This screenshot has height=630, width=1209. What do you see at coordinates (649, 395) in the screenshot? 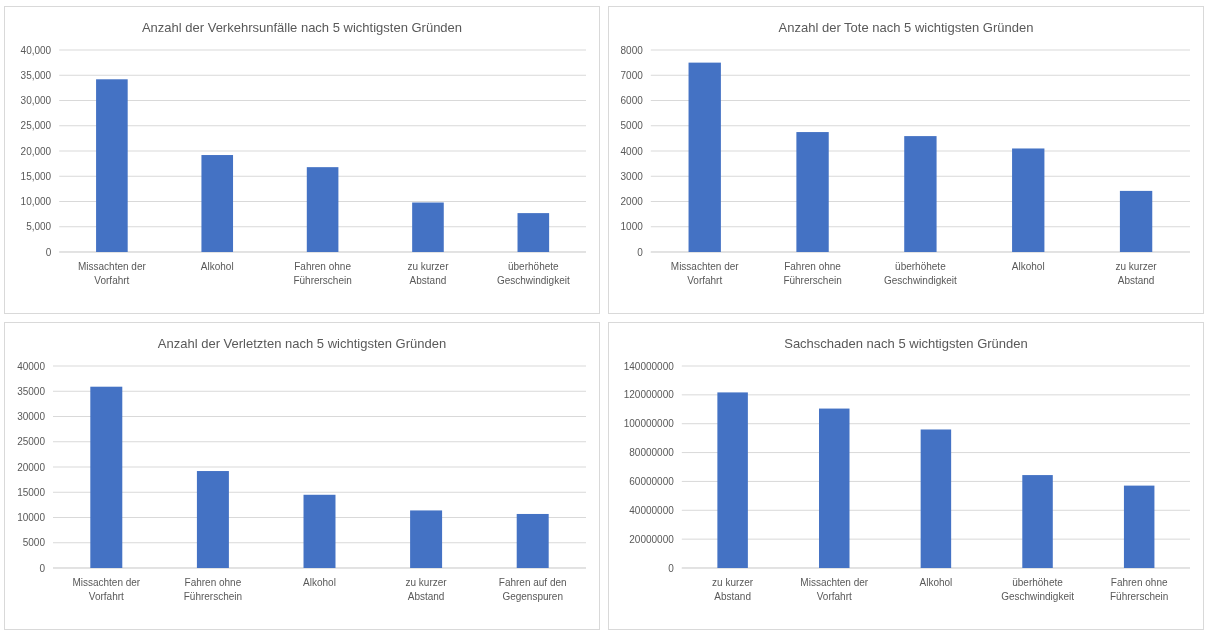
I see `y-tick-label: 120000000` at bounding box center [649, 395].